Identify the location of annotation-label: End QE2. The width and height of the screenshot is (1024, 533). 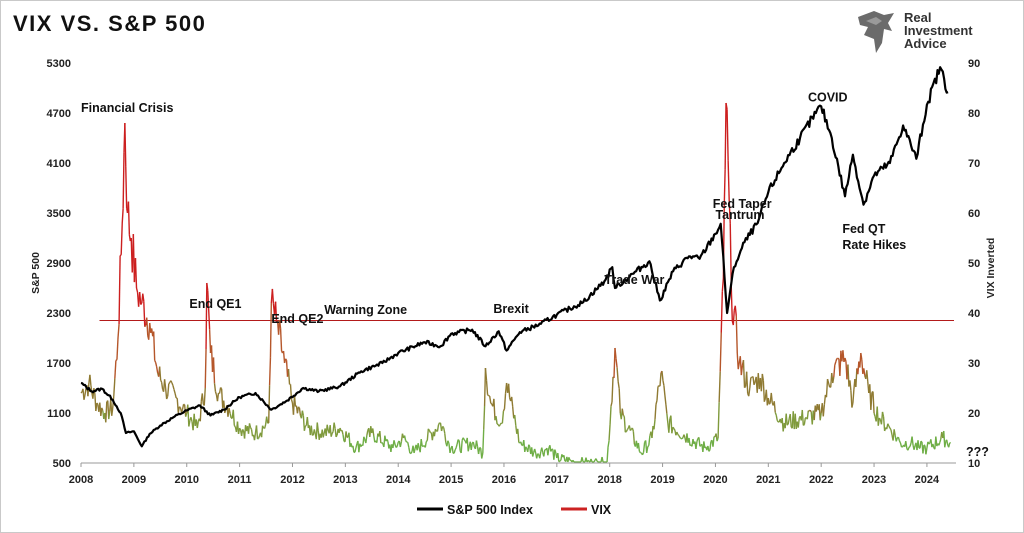
(297, 319).